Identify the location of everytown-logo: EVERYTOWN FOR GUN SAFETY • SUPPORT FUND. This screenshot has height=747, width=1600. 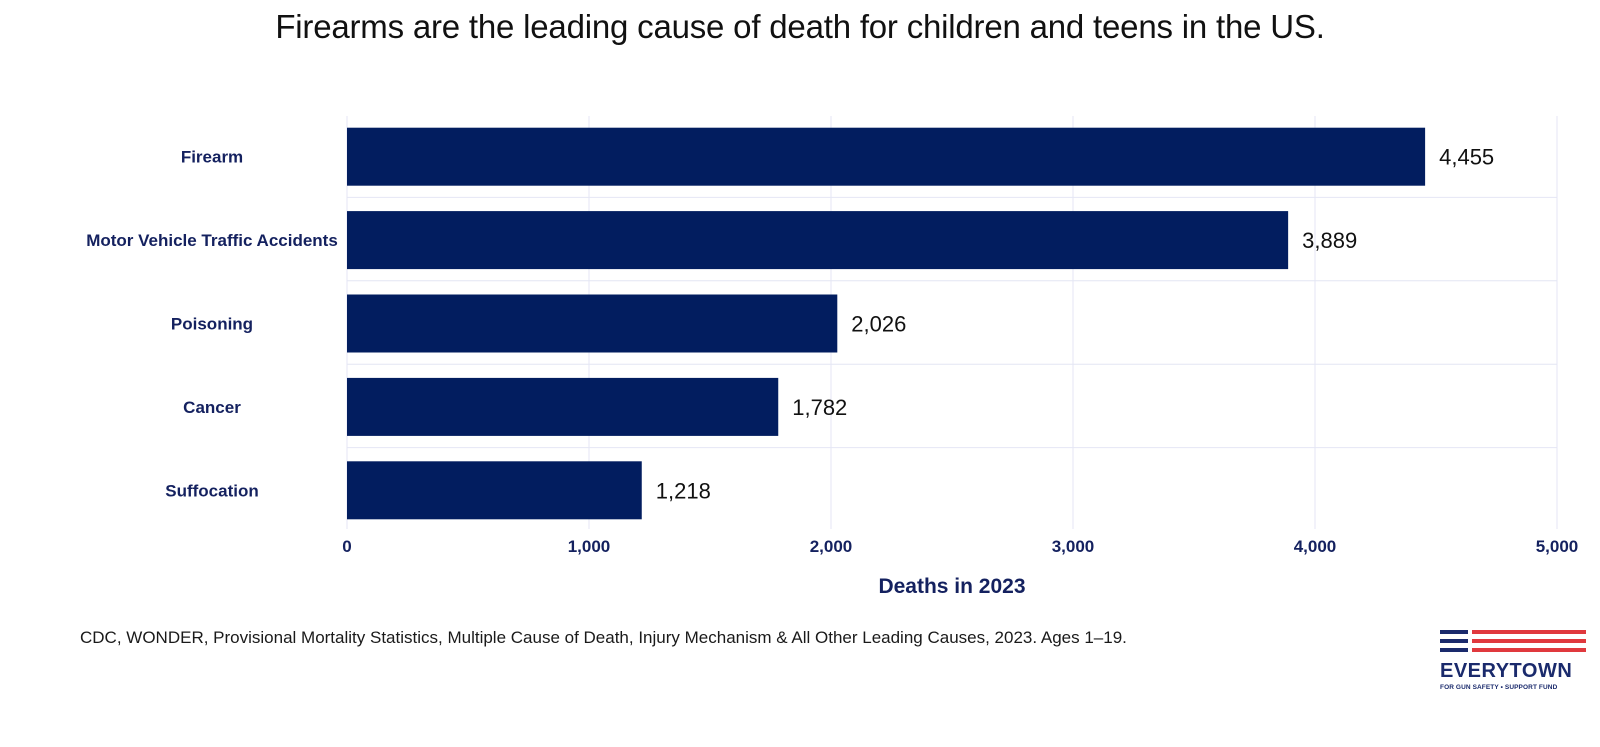
(1513, 660).